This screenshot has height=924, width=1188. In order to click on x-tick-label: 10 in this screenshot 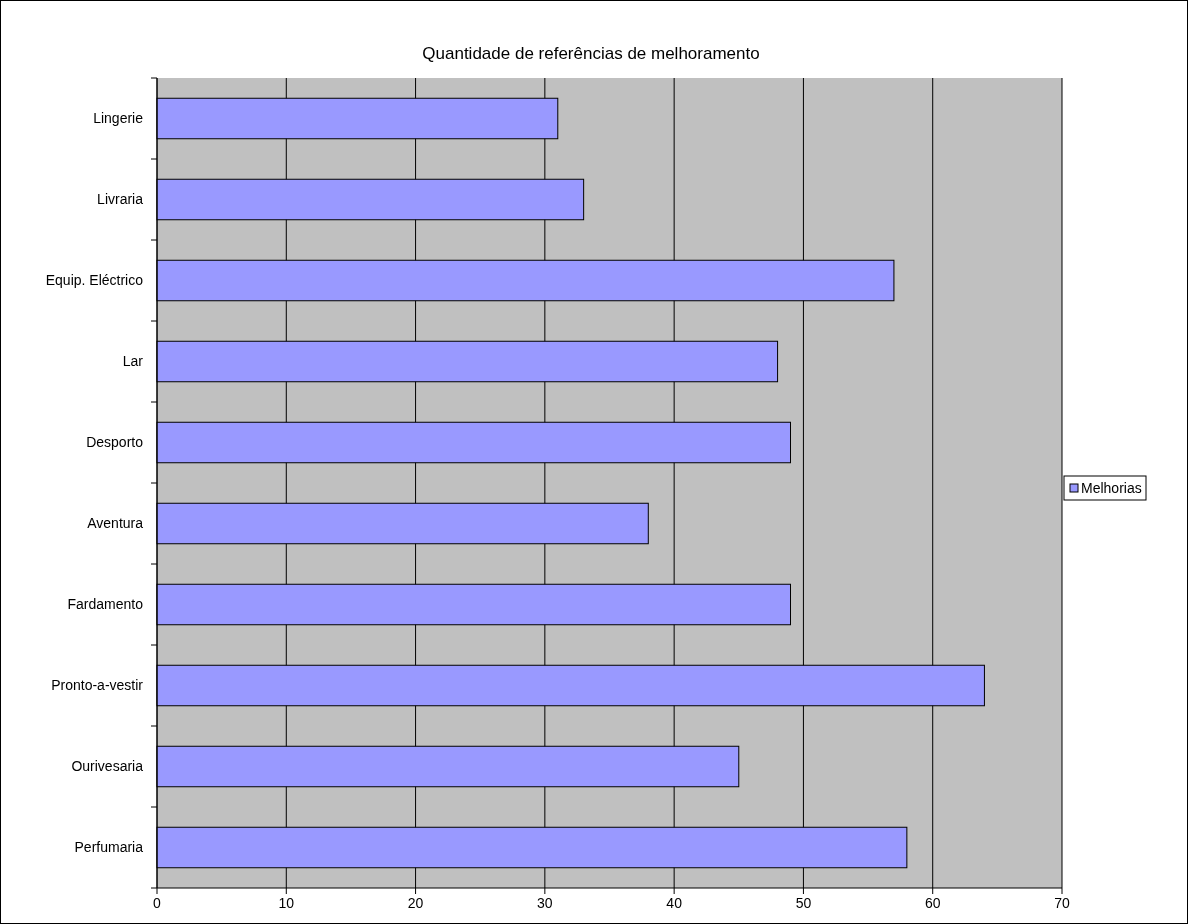, I will do `click(286, 902)`.